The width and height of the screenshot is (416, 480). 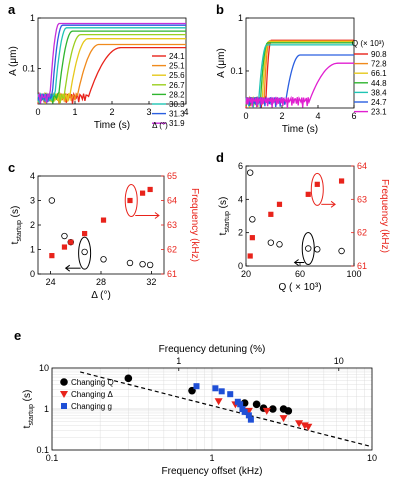 What do you see at coordinates (178, 361) in the screenshot?
I see `top-tick-label: 1` at bounding box center [178, 361].